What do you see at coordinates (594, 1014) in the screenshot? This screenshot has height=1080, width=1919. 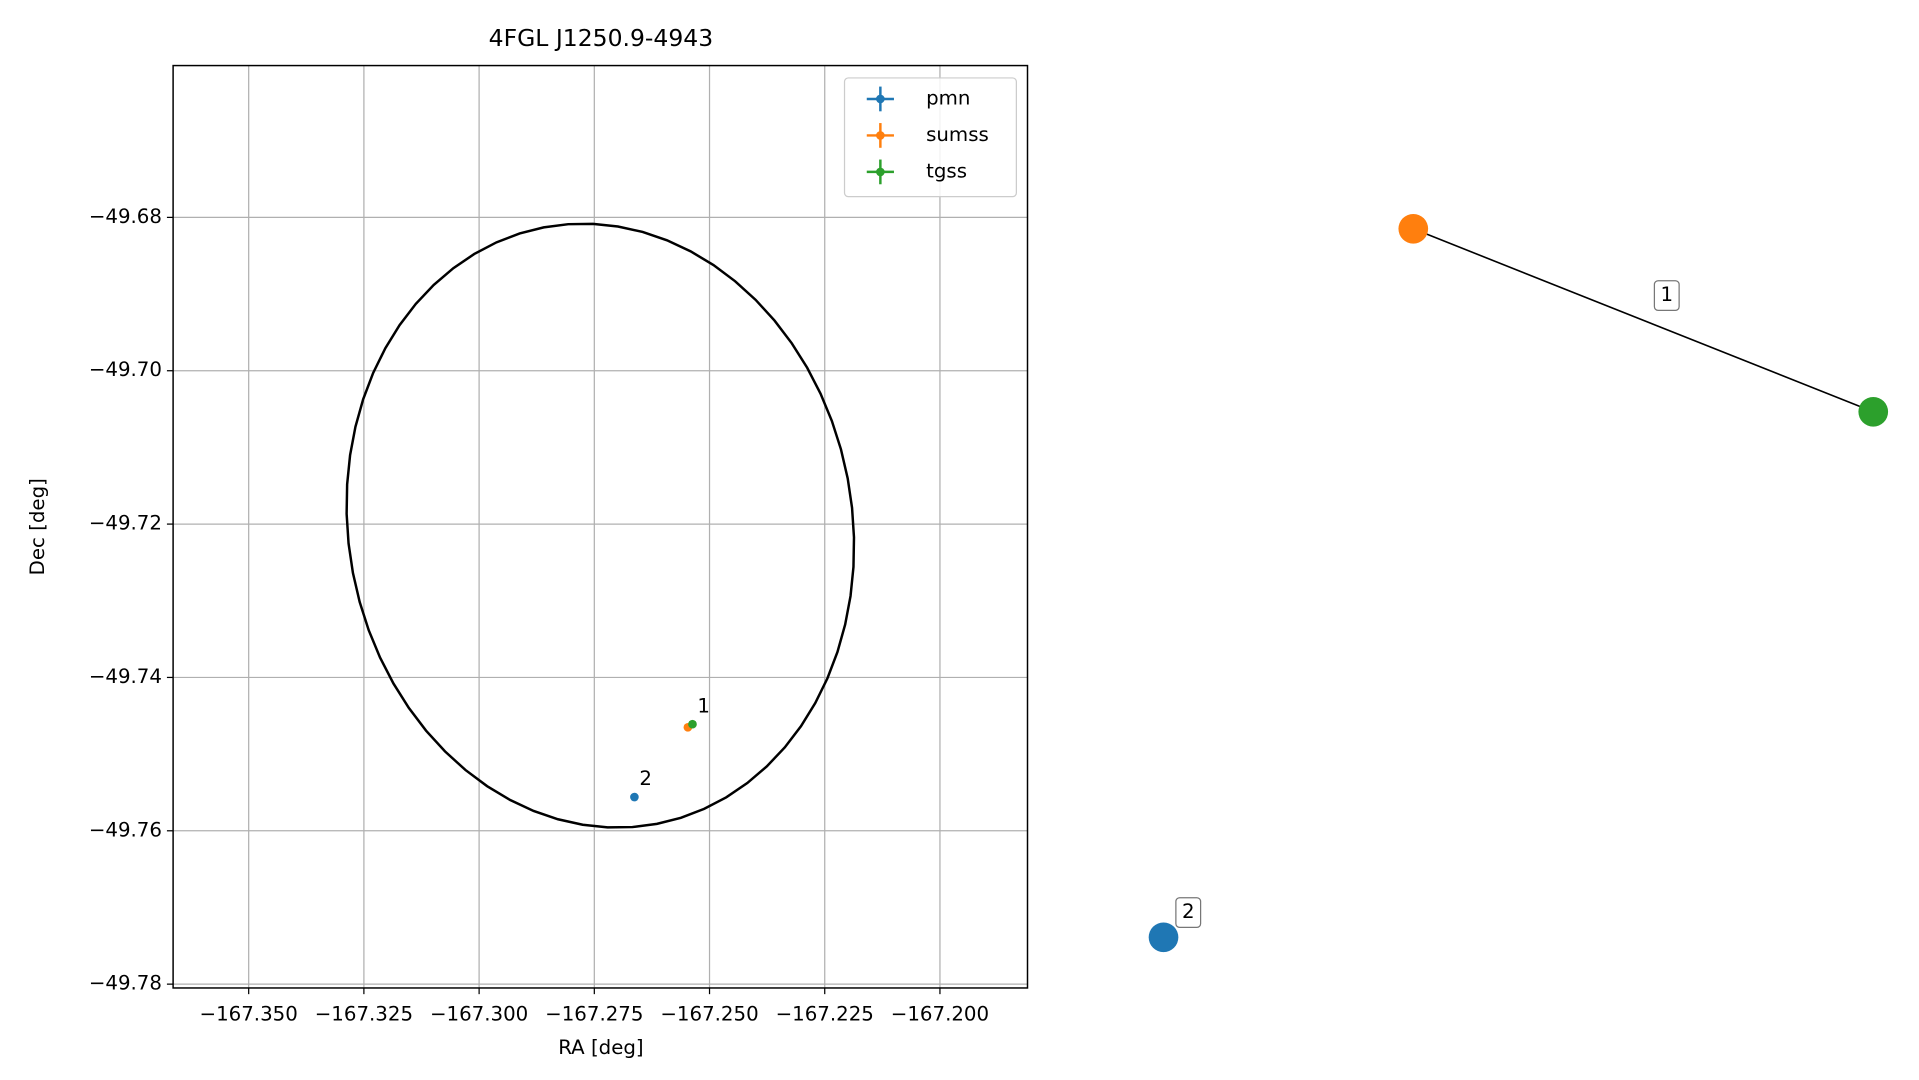 I see `x-tick-label: −167.275` at bounding box center [594, 1014].